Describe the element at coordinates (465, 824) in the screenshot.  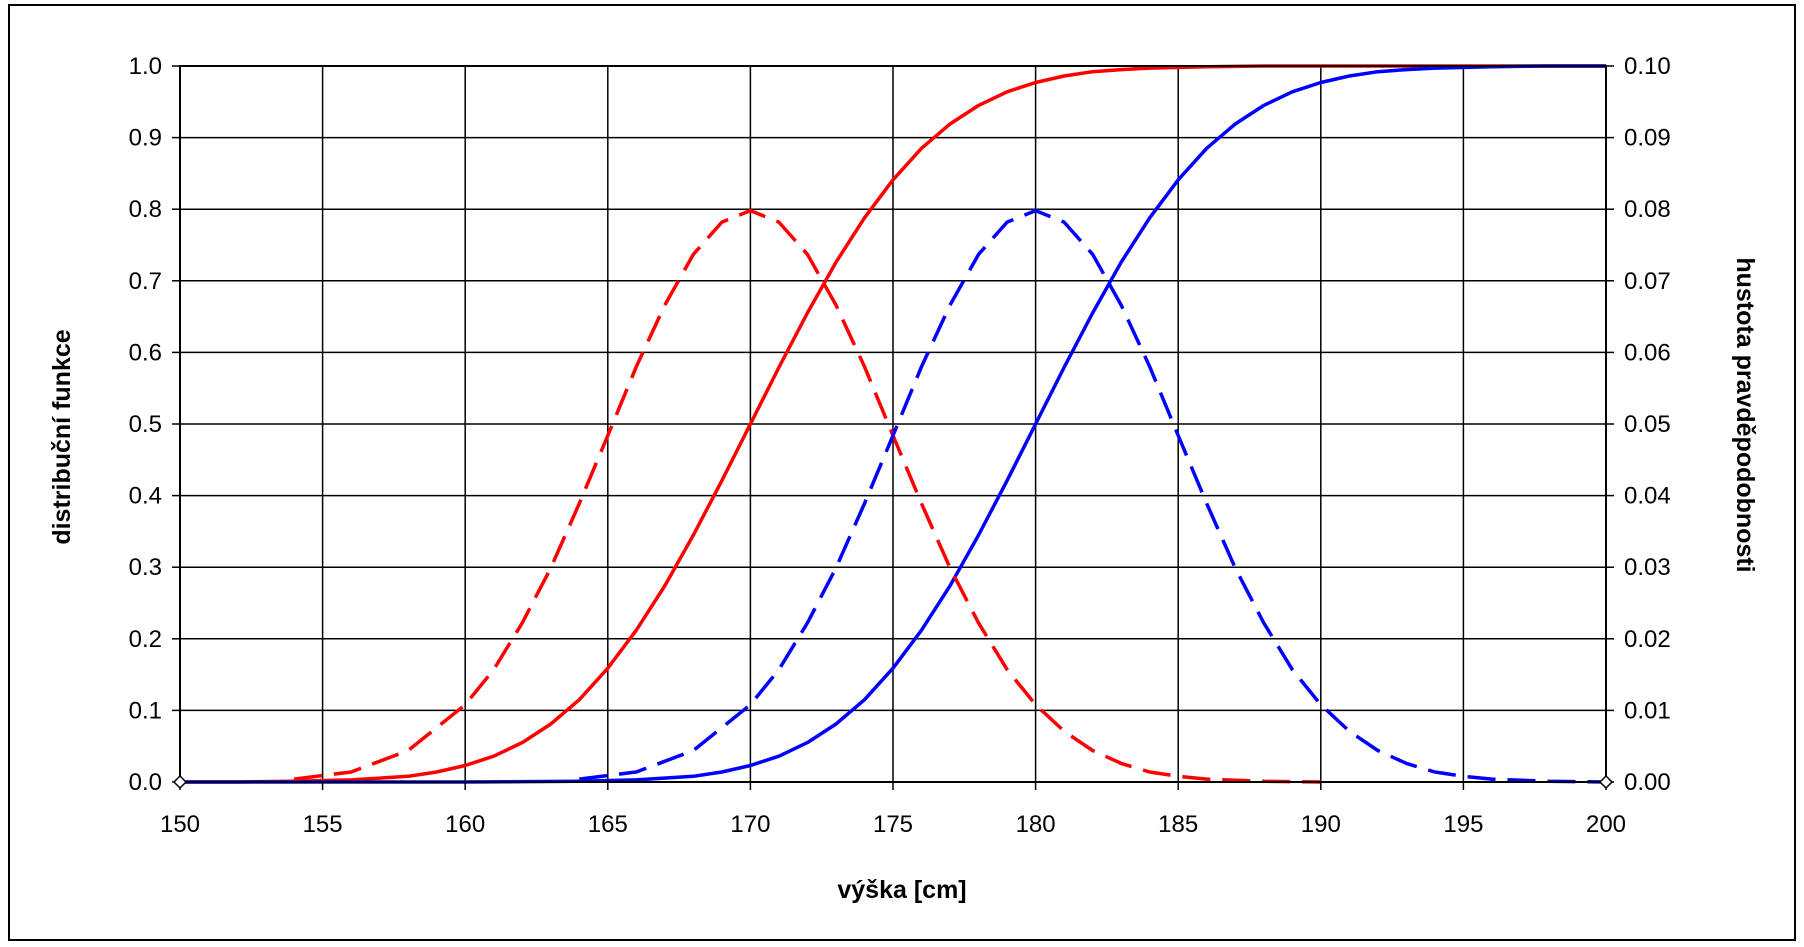
I see `x-tick-label: 160` at that location.